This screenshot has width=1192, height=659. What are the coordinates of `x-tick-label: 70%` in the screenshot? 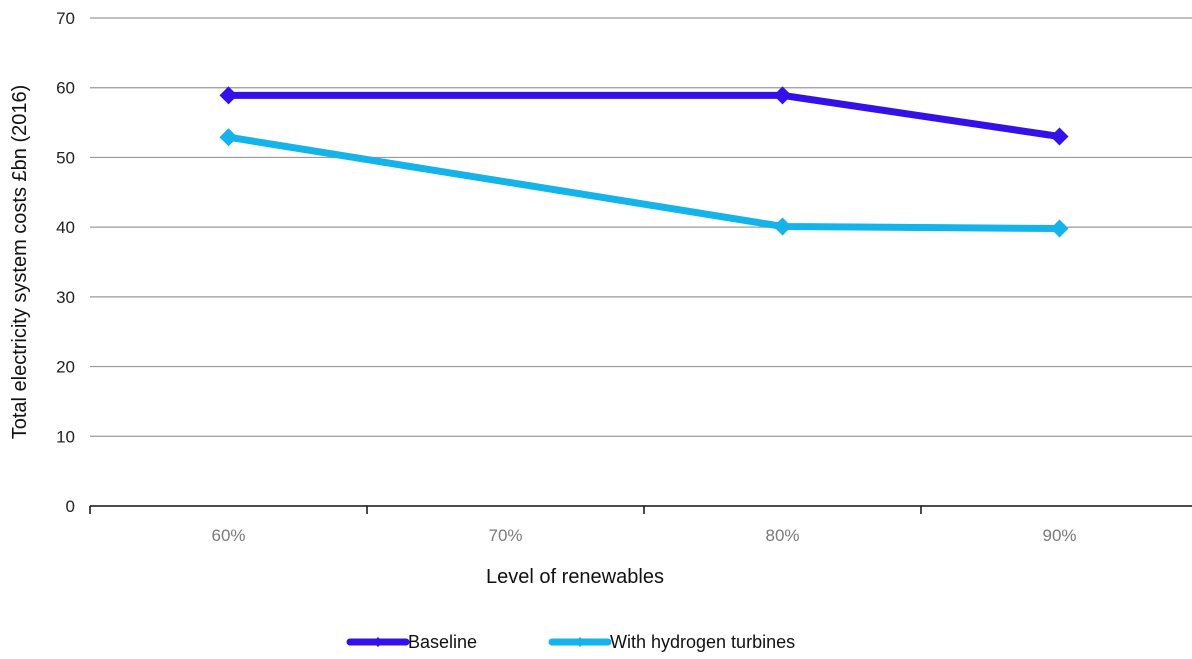 It's located at (505, 535).